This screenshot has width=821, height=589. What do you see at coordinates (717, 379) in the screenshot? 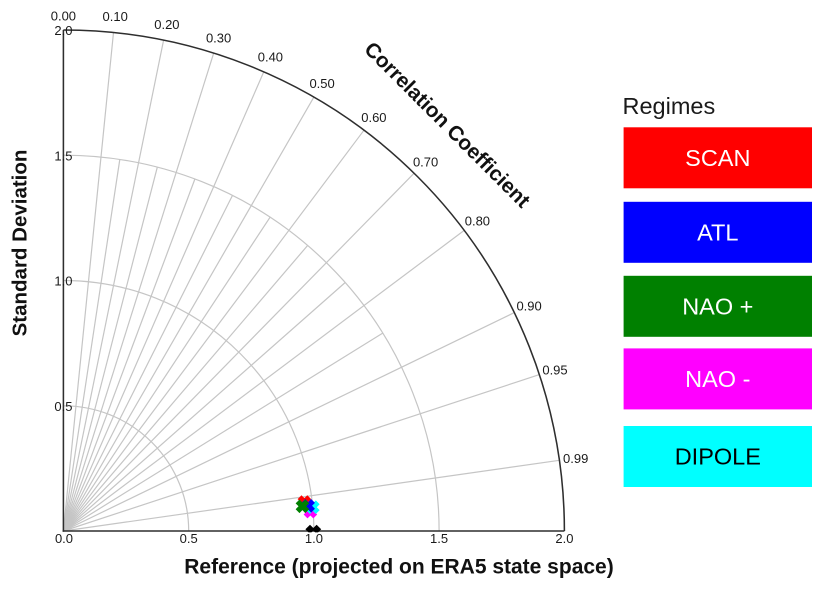
I see `svg-text: NAO -` at bounding box center [717, 379].